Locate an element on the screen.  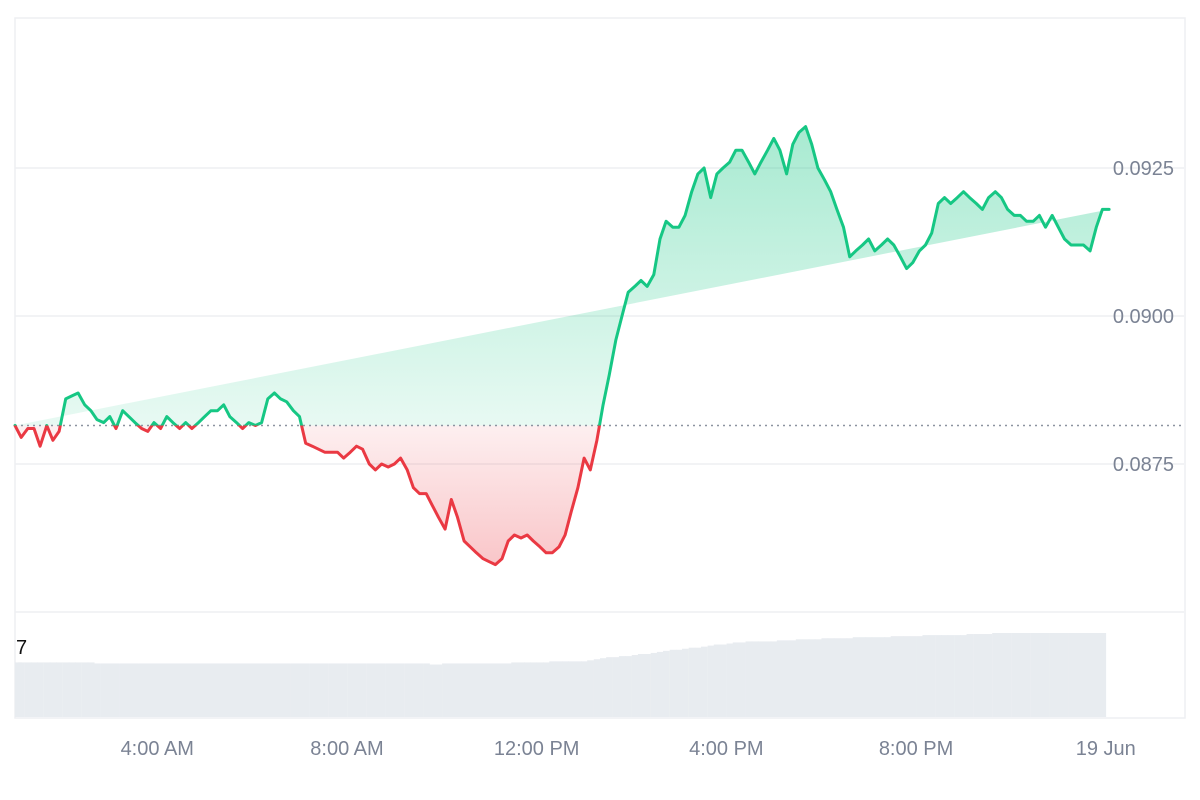
x-tick-label: 12:00 PM is located at coordinates (537, 749).